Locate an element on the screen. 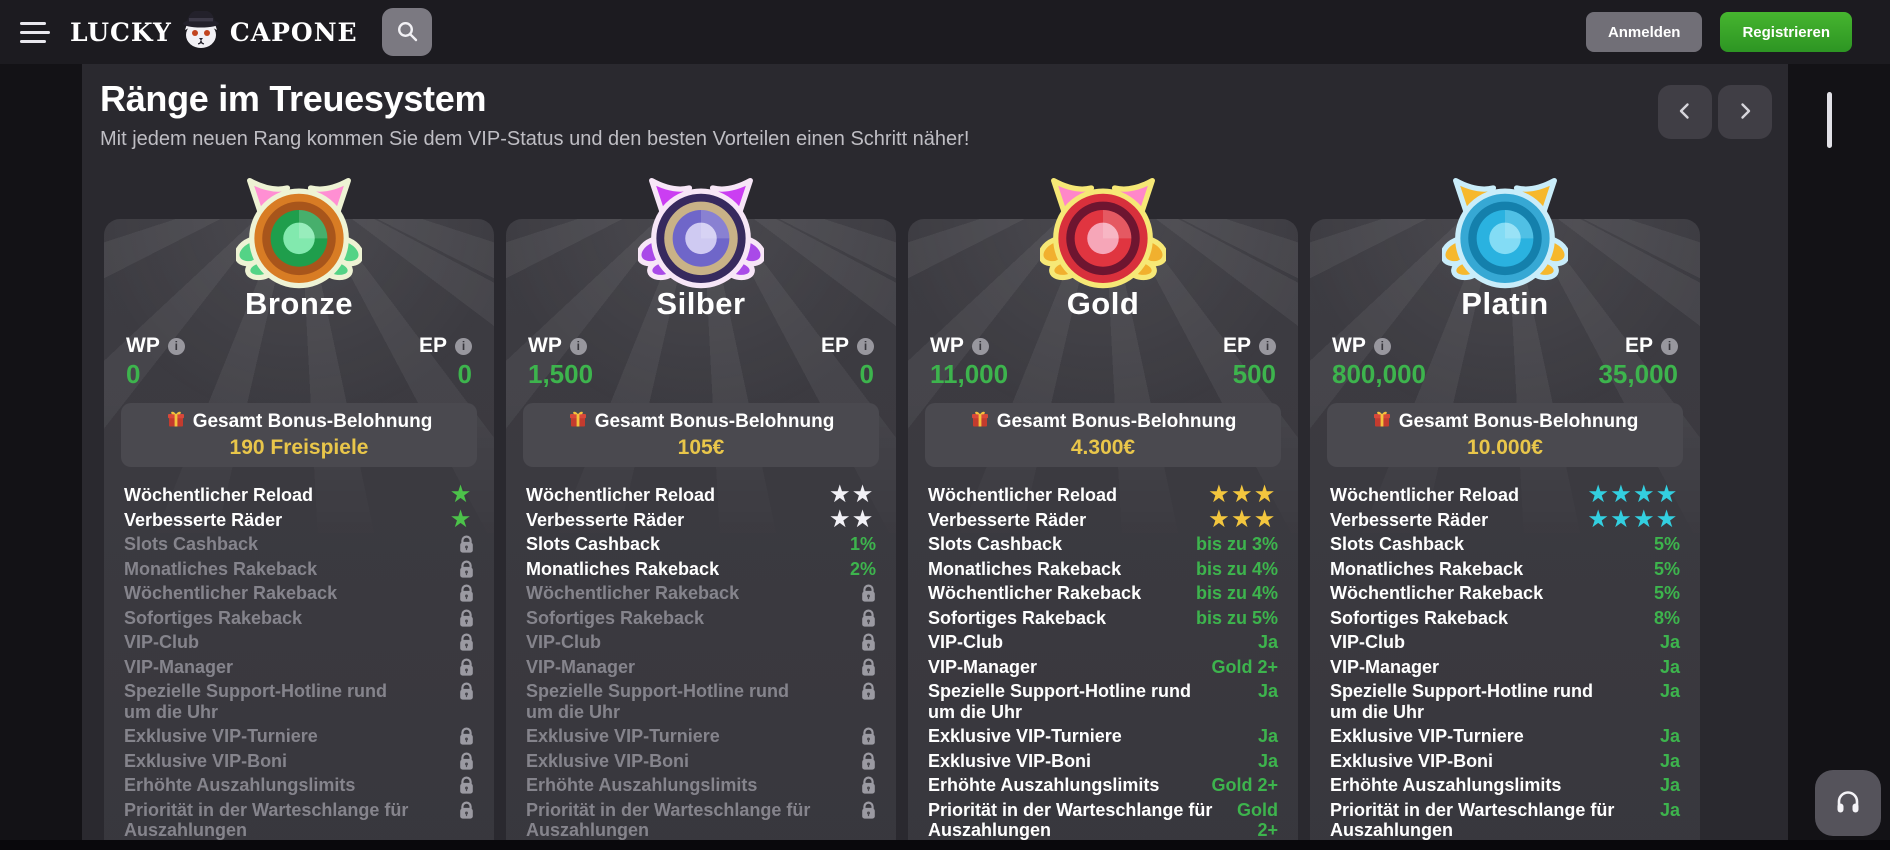 The height and width of the screenshot is (850, 1890). feature-row: Slots Cashback is located at coordinates (299, 544).